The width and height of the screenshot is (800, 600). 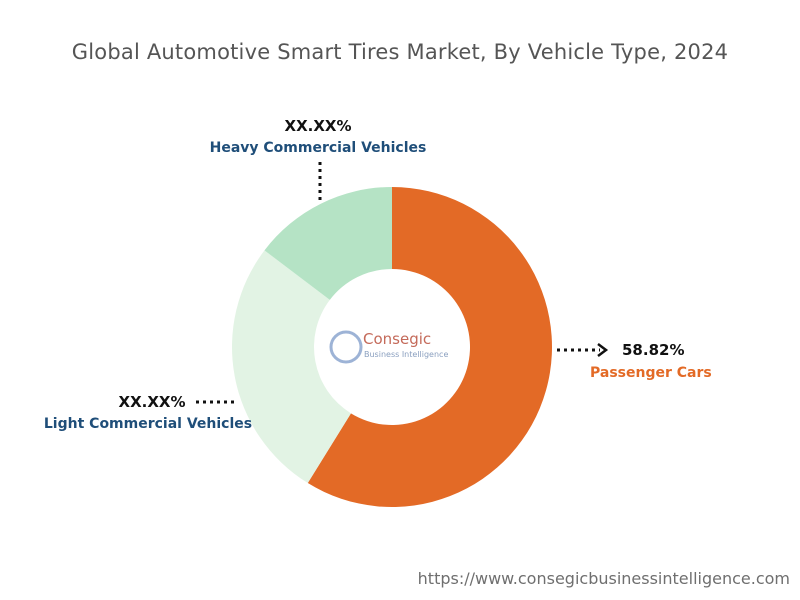 What do you see at coordinates (318, 148) in the screenshot?
I see `heavy-commercial-label: Heavy Commercial Vehicles` at bounding box center [318, 148].